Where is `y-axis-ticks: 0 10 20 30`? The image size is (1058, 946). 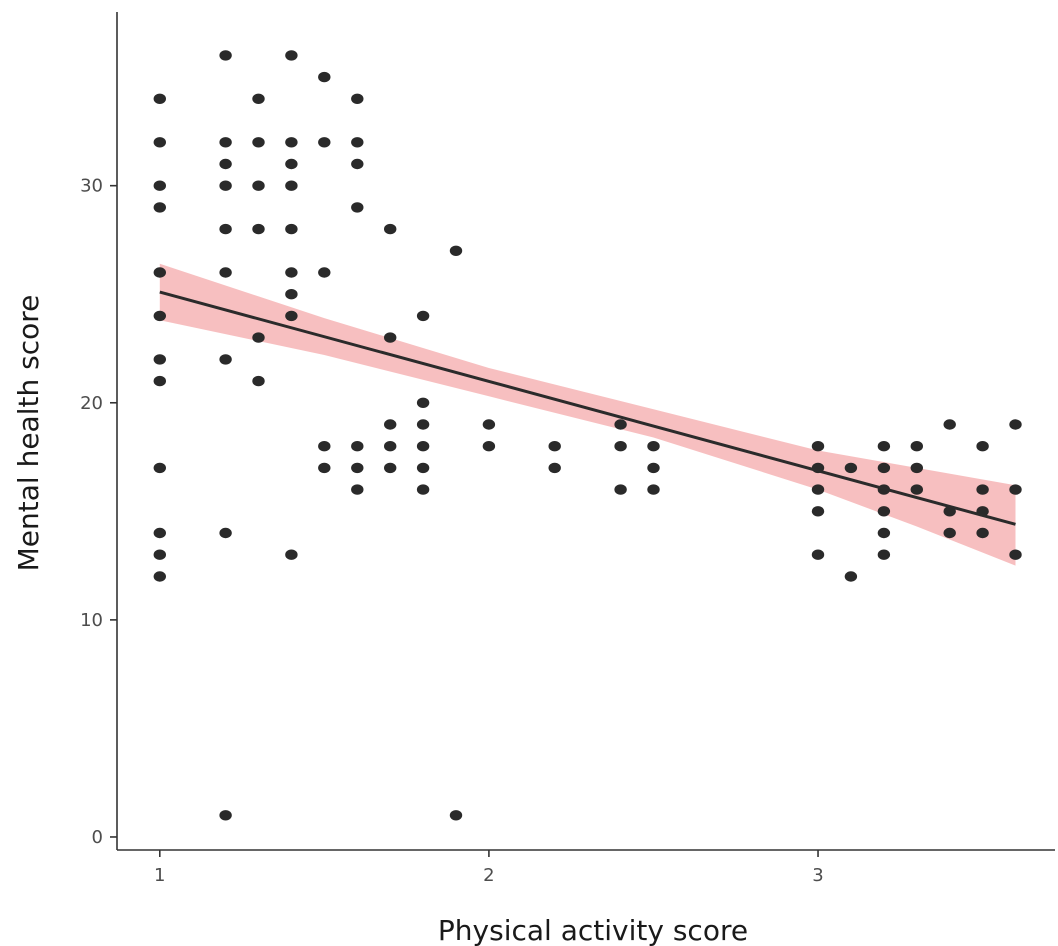 y-axis-ticks: 0 10 20 30 is located at coordinates (98, 512).